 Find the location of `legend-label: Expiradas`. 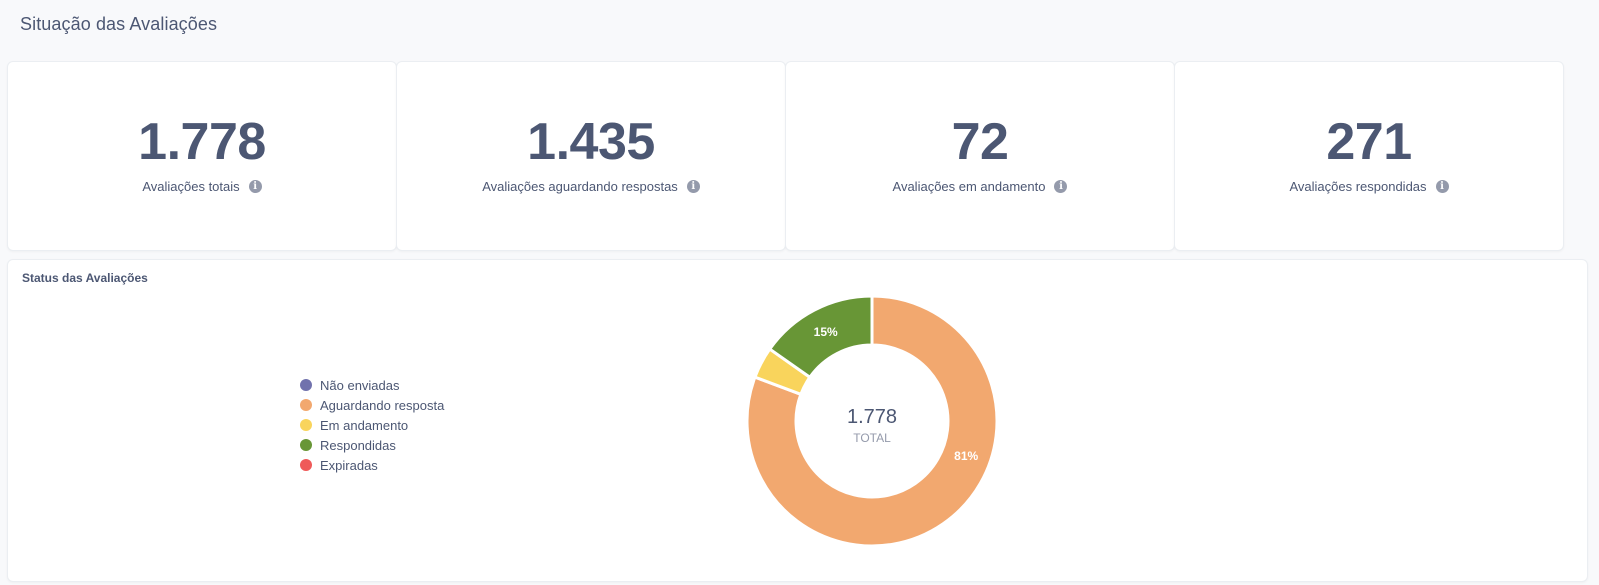

legend-label: Expiradas is located at coordinates (349, 465).